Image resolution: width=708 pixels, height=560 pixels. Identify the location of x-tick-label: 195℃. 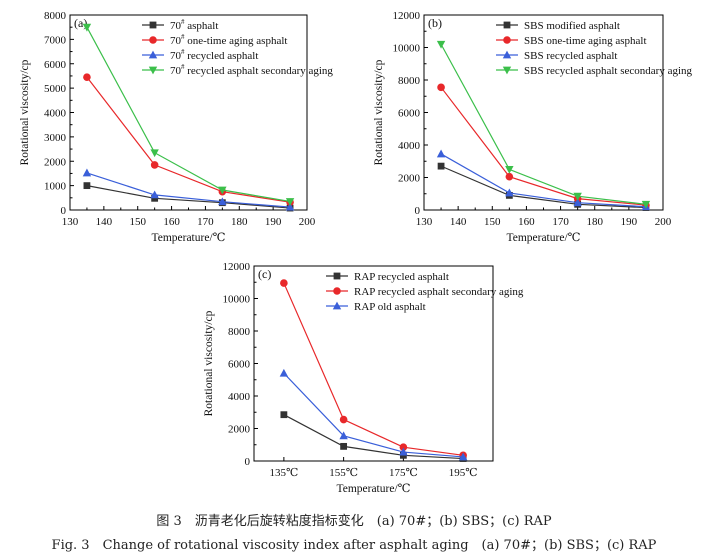
(463, 473).